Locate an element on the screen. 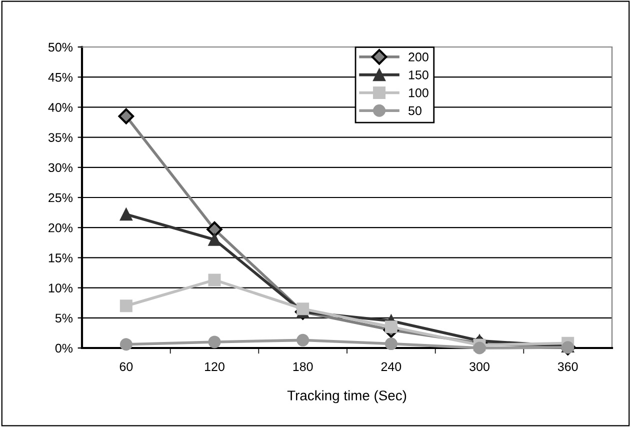  x-tick-label: 360 is located at coordinates (568, 367).